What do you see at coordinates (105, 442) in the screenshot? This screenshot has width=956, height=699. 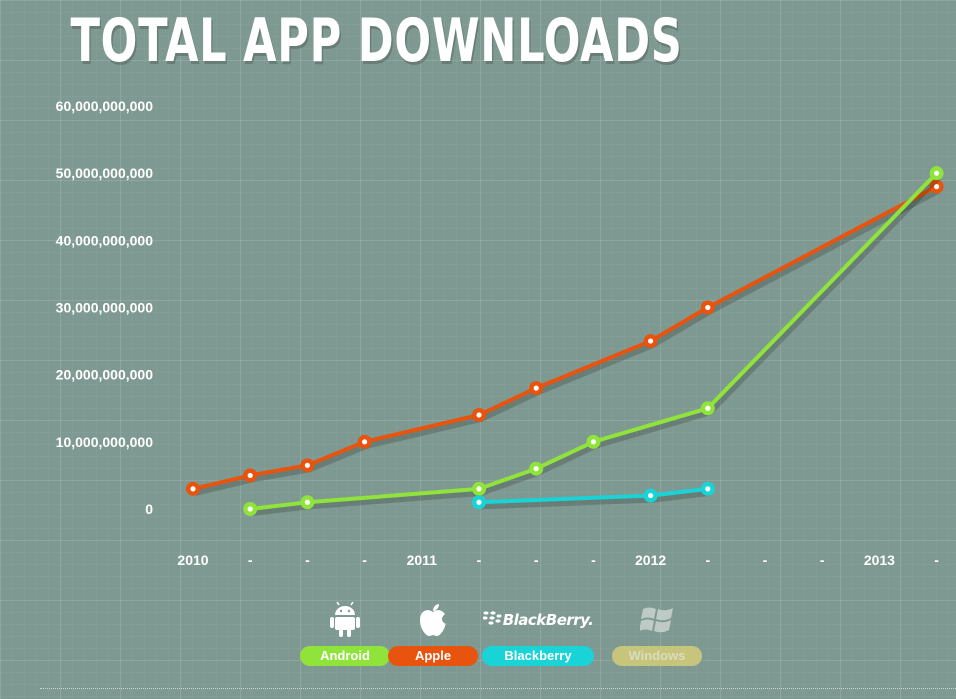 I see `y-tick-label: 10,000,000,000` at bounding box center [105, 442].